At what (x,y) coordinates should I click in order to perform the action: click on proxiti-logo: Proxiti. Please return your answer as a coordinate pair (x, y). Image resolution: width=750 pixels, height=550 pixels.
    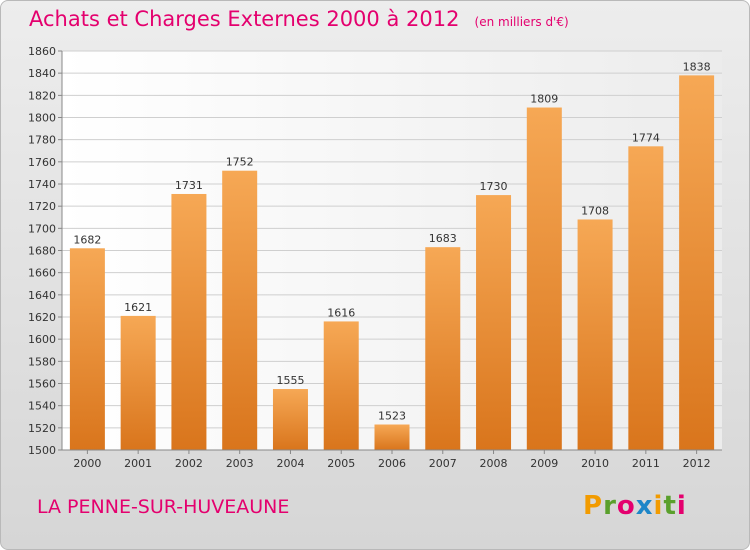
    Looking at the image, I should click on (635, 506).